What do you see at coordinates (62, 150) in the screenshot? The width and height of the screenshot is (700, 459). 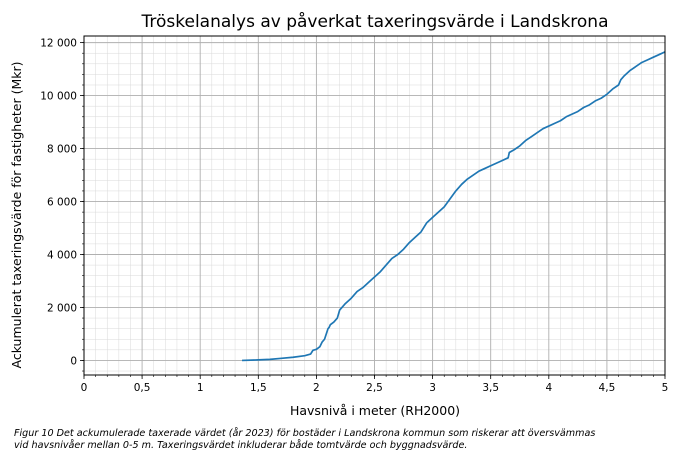 I see `y-tick-label: 8 000` at bounding box center [62, 150].